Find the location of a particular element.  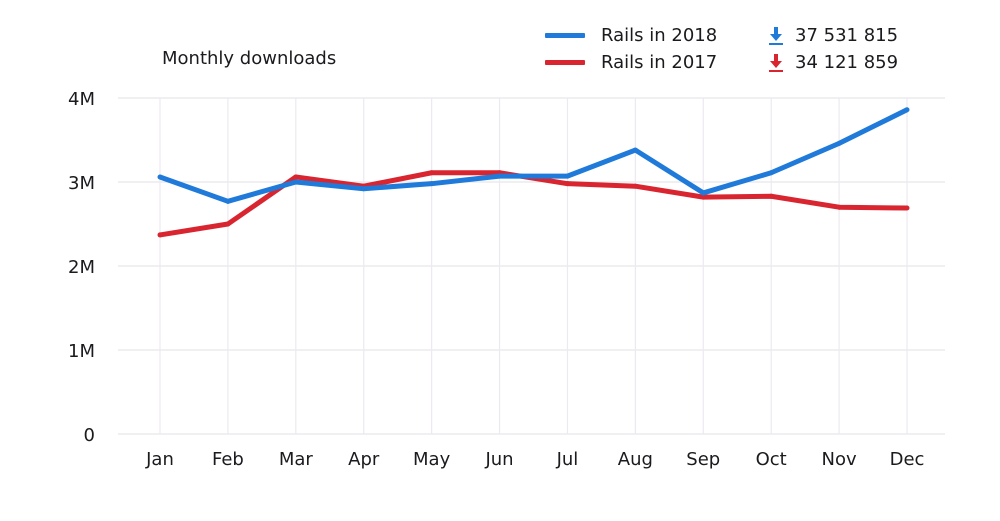

x-tick-label: May is located at coordinates (432, 459).